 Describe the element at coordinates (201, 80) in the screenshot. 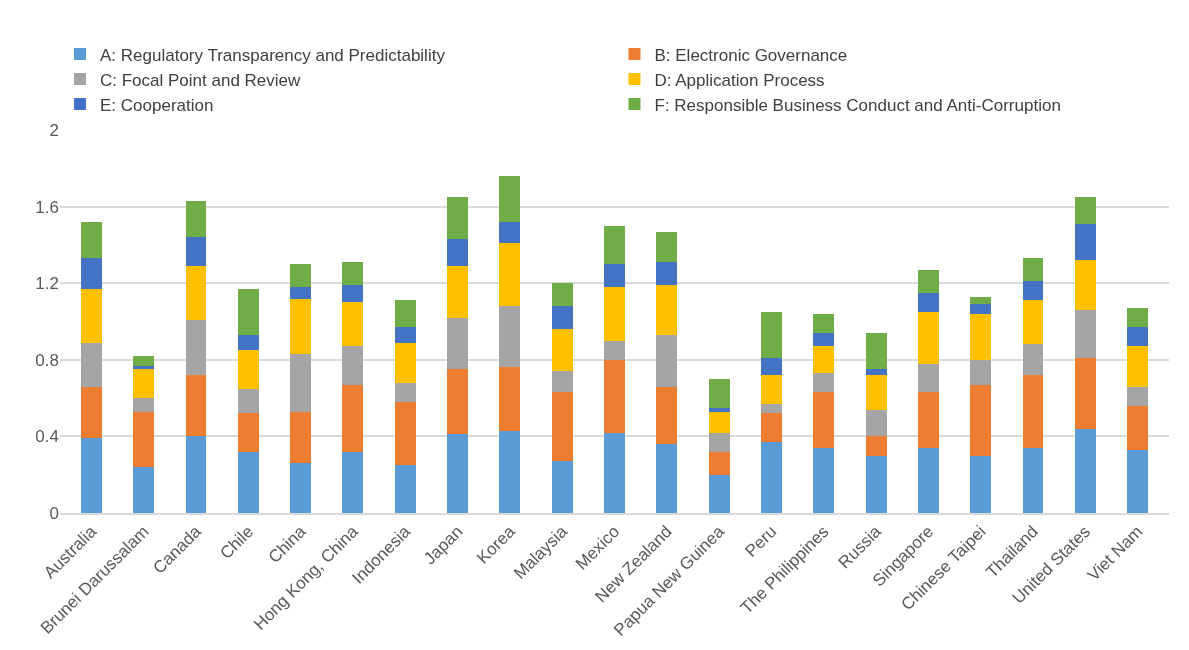

I see `legend-label: C: Focal Point and Review` at that location.